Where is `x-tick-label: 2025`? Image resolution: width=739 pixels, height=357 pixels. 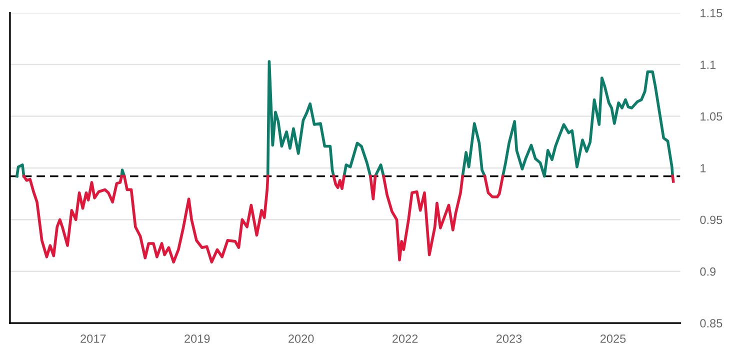 x-tick-label: 2025 is located at coordinates (613, 338).